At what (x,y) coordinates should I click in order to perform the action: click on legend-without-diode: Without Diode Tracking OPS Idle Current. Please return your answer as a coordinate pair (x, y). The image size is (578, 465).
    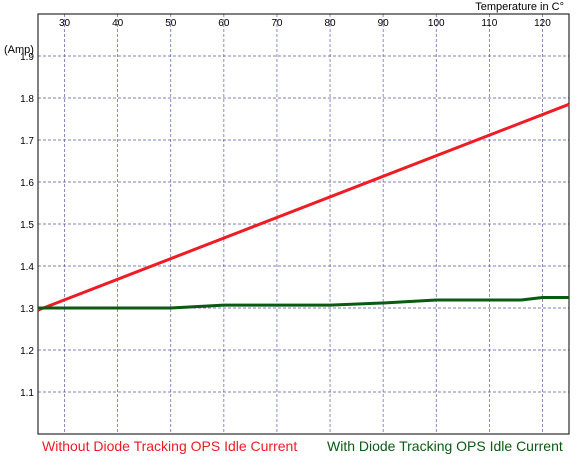
    Looking at the image, I should click on (170, 446).